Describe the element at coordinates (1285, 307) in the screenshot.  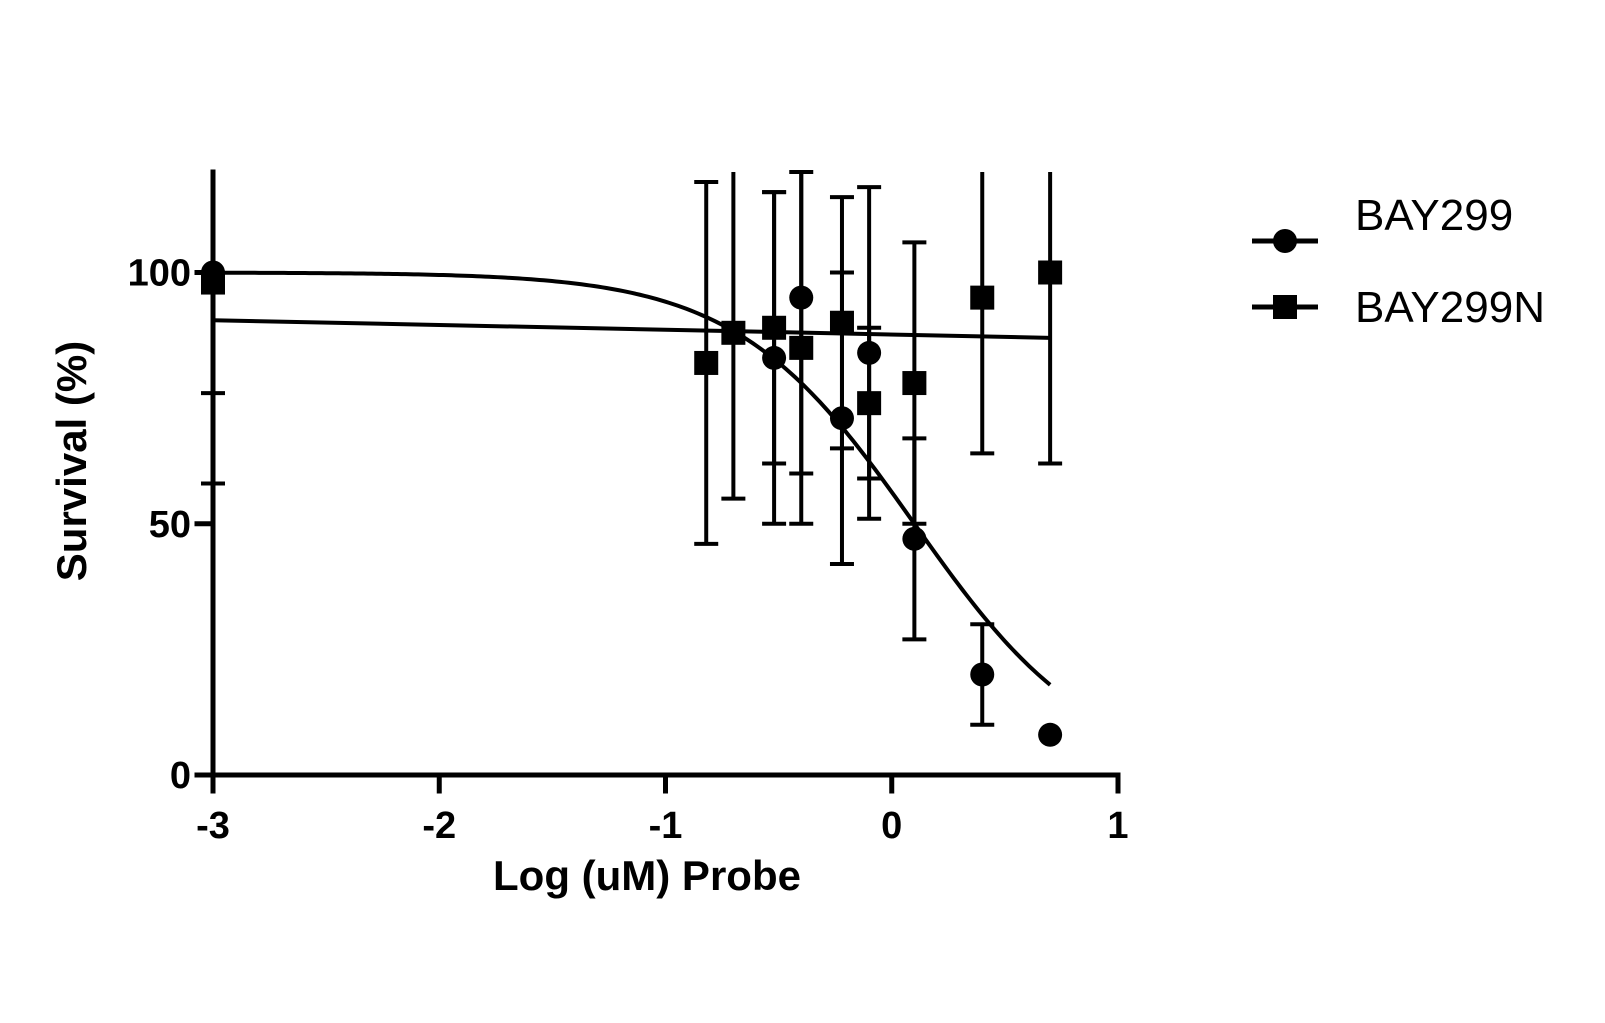
I see `legend-marker-bay299n` at that location.